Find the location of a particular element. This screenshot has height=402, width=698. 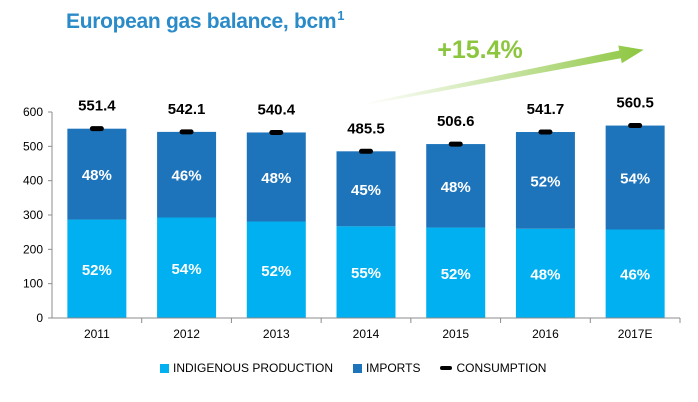

legend-marker-consumption is located at coordinates (446, 368).